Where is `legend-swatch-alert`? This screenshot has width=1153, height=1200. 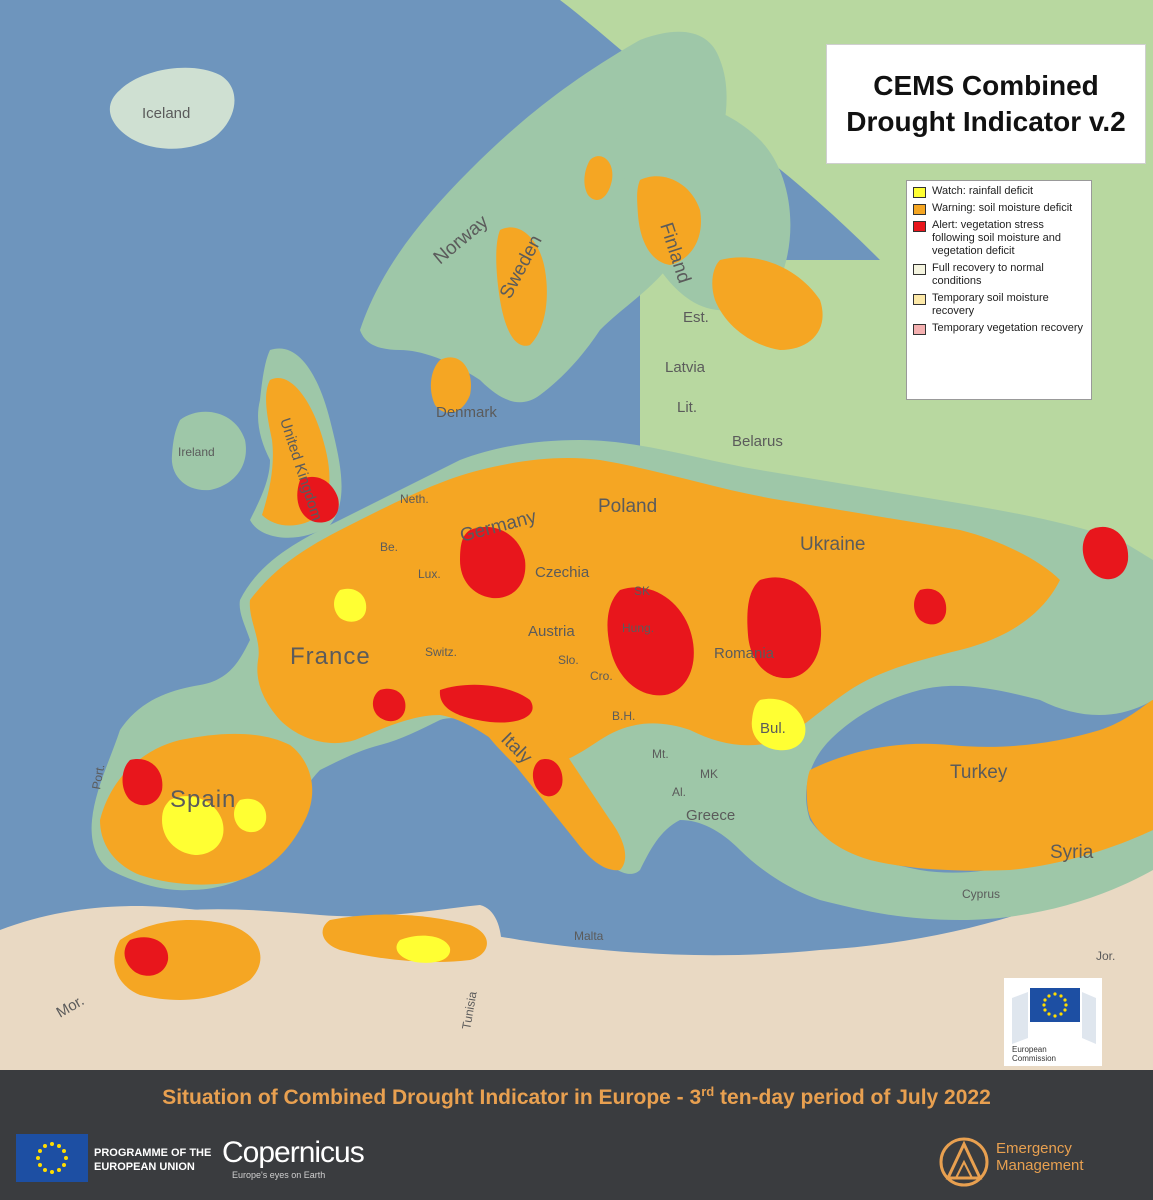 legend-swatch-alert is located at coordinates (919, 226).